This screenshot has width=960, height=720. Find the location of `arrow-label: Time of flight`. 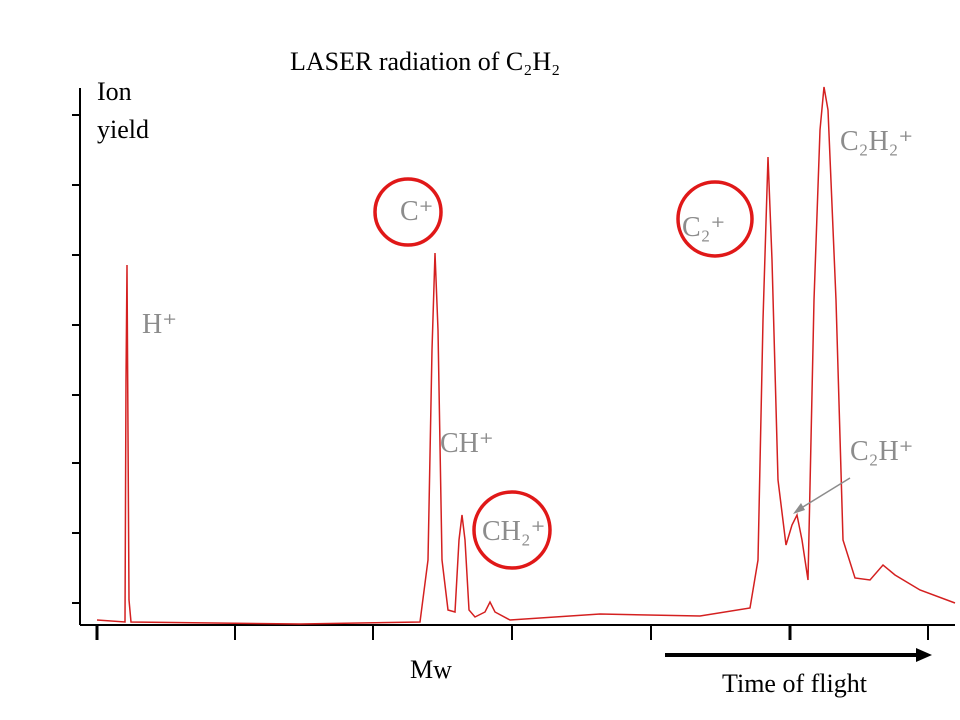

arrow-label: Time of flight is located at coordinates (795, 683).